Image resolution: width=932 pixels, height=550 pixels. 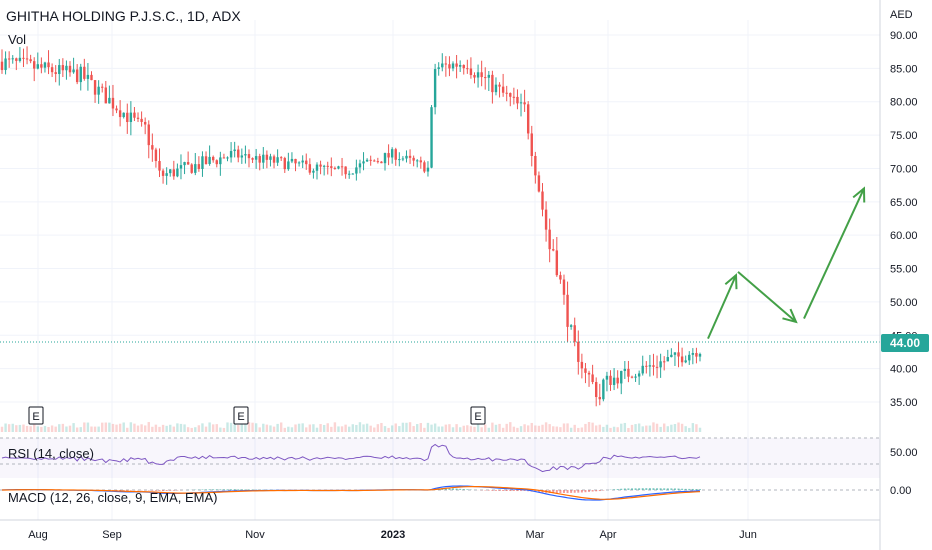 I want to click on earnings-marker-box, so click(x=478, y=415).